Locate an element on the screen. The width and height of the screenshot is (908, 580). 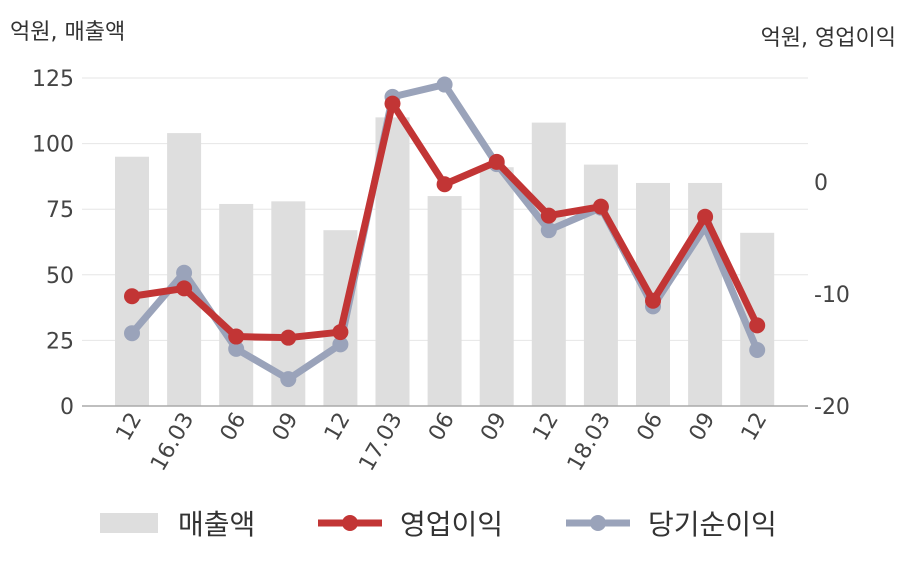
legend-label-operating-profit: 영업이익 is located at coordinates (452, 524).